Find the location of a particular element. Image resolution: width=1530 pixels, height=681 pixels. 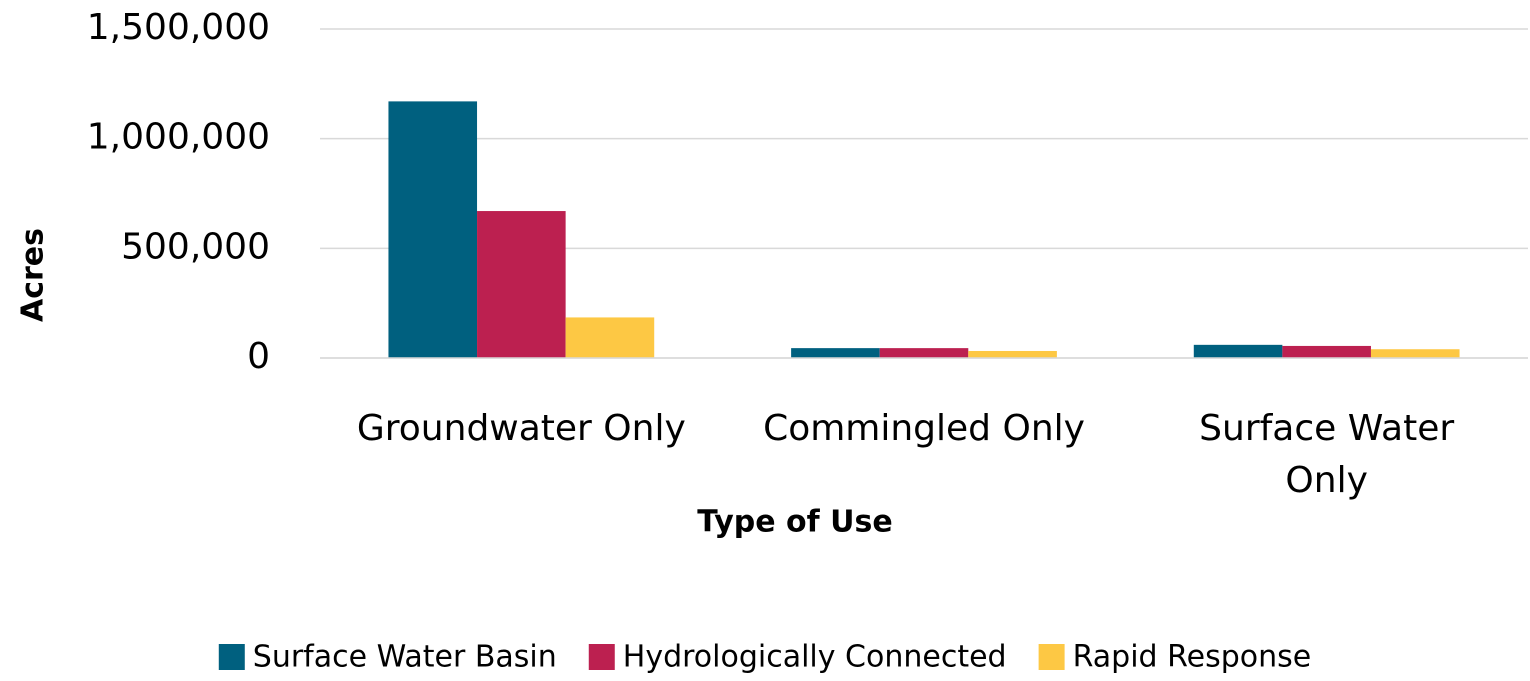

y-tick-label: 1,000,000 is located at coordinates (178, 137).